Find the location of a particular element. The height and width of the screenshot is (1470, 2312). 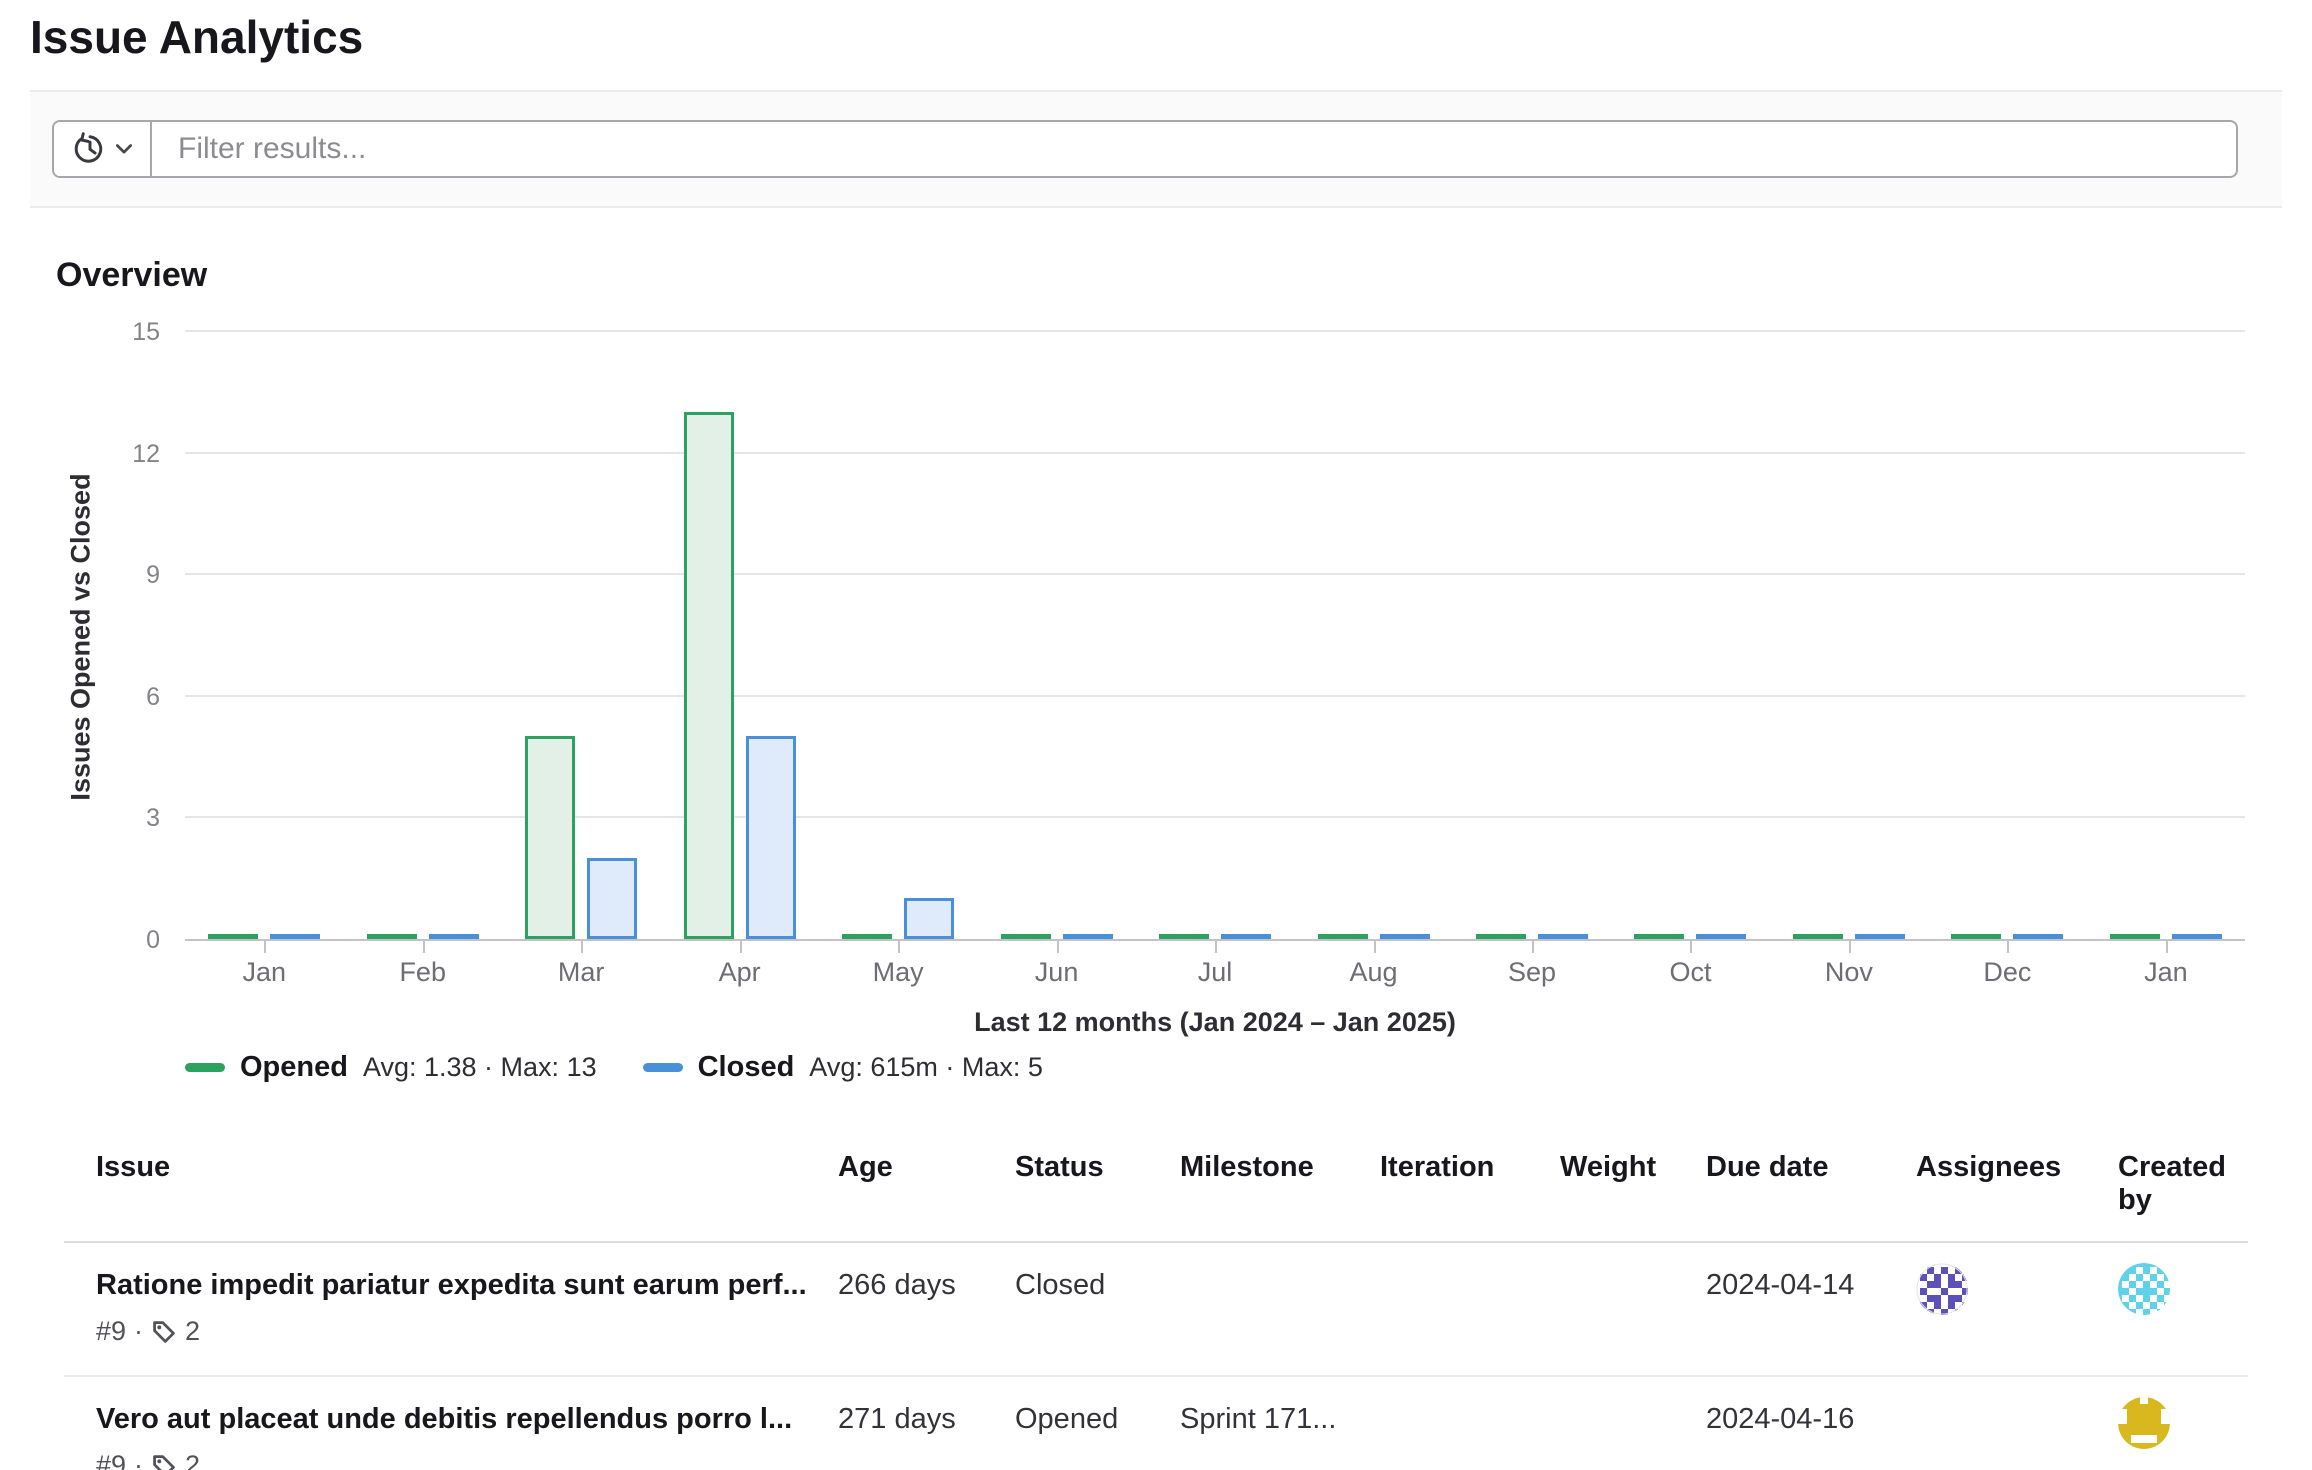

due-date-cell: 2024-04-16 is located at coordinates (1780, 1419).